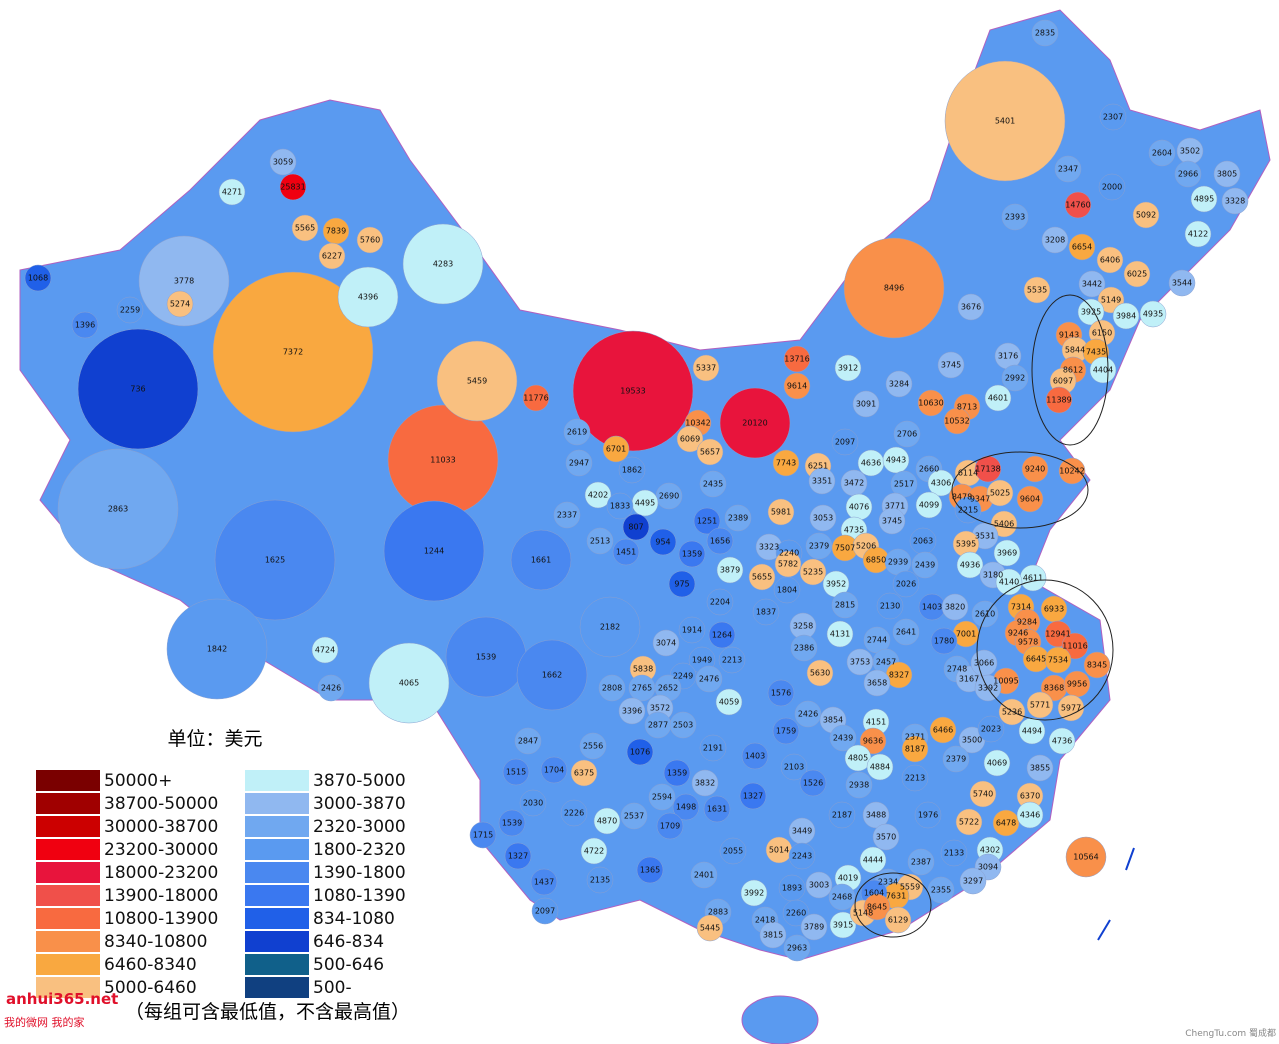 This screenshot has width=1279, height=1044. Describe the element at coordinates (632, 711) in the screenshot. I see `region-label: 3396` at that location.